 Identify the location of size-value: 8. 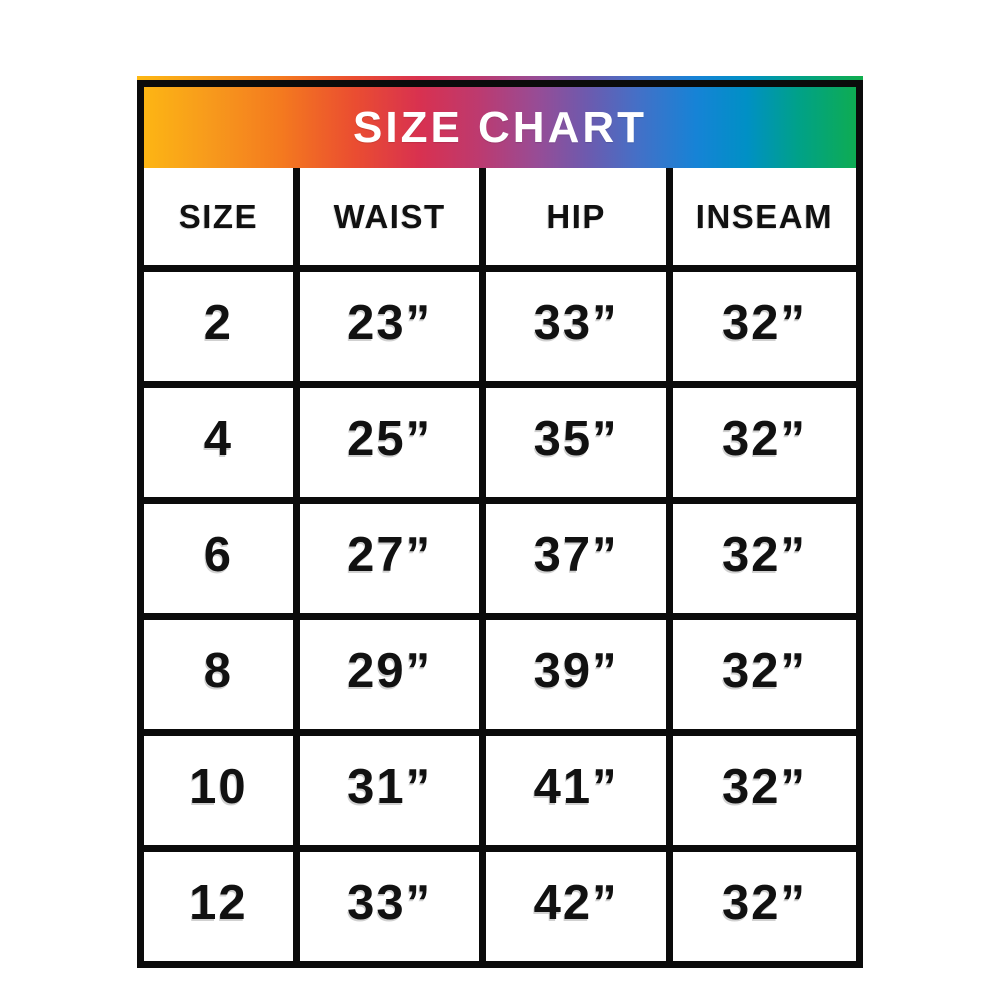
(220, 674).